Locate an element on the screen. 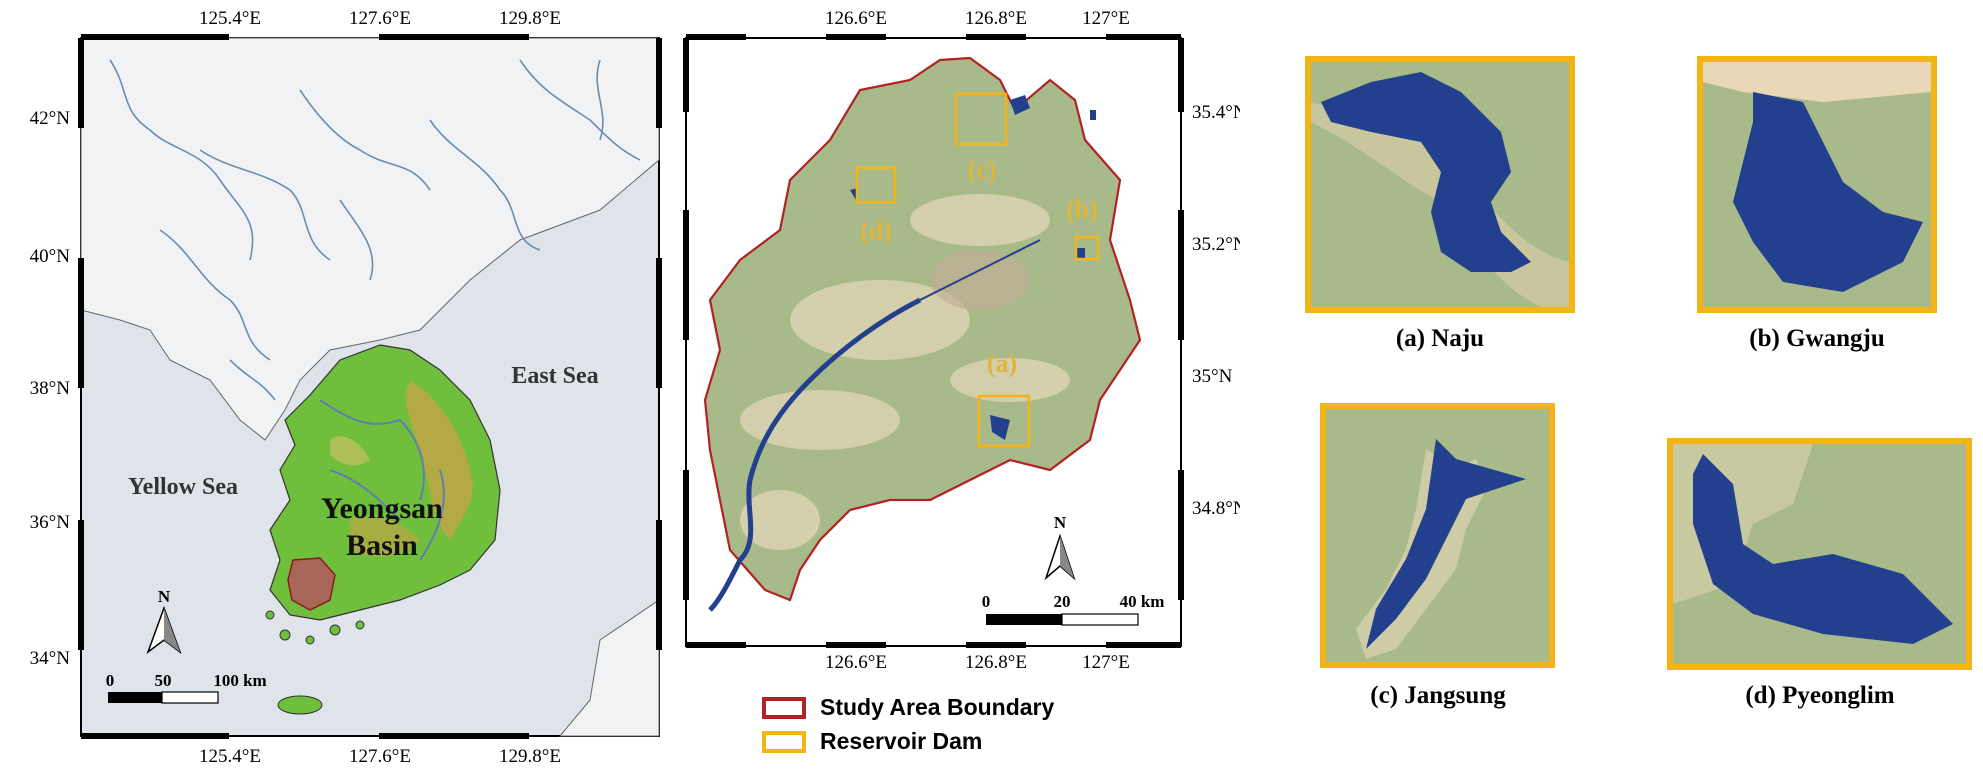 Image resolution: width=1983 pixels, height=772 pixels. map2-top-tick-2: 126.8°E is located at coordinates (996, 18).